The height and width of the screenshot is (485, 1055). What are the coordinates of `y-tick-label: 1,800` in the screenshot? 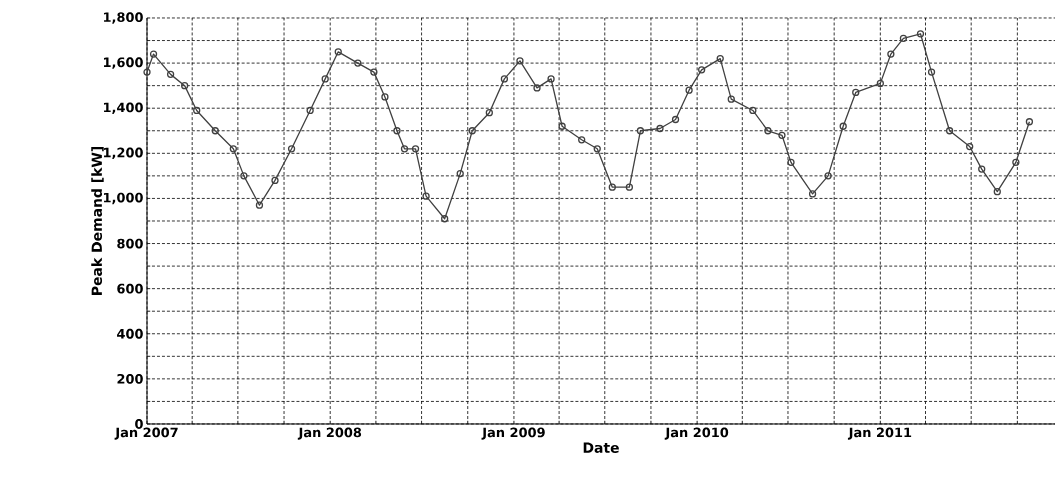 It's located at (123, 18).